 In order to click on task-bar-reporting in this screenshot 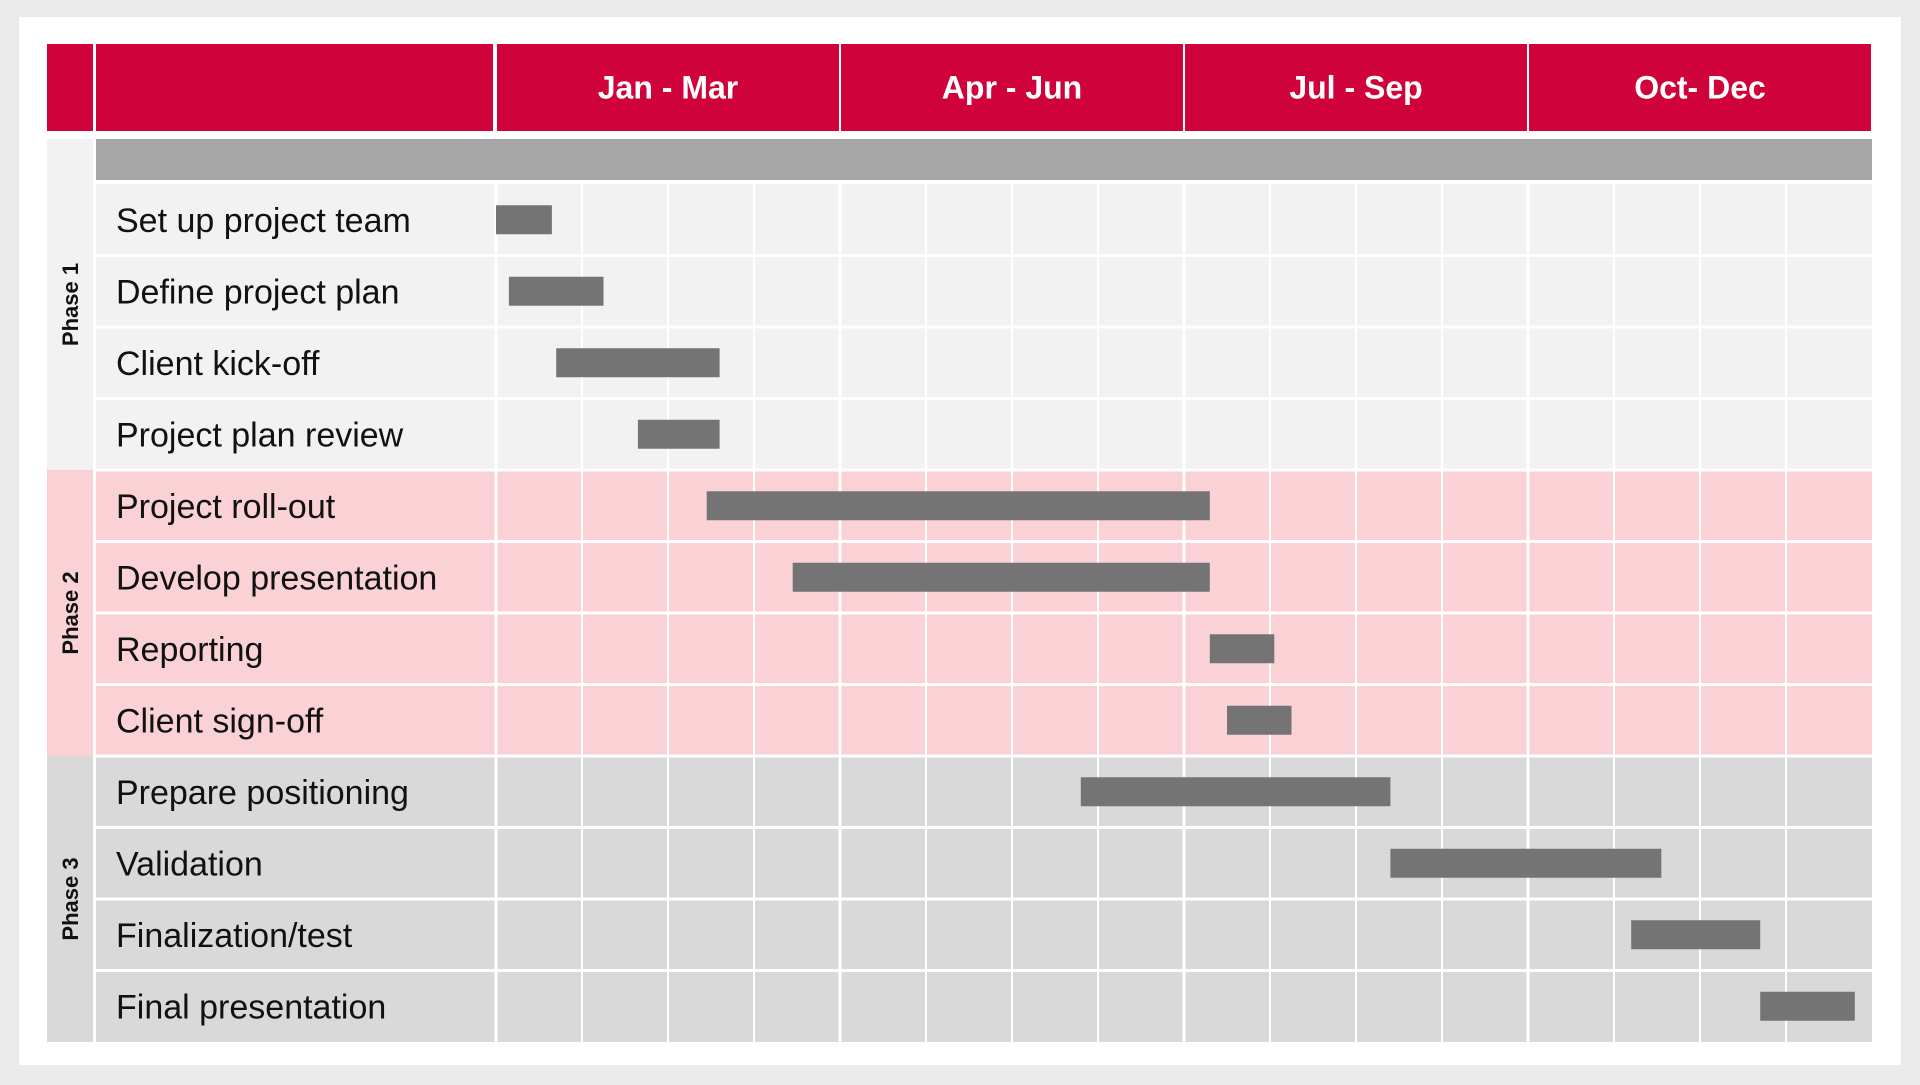, I will do `click(1242, 649)`.